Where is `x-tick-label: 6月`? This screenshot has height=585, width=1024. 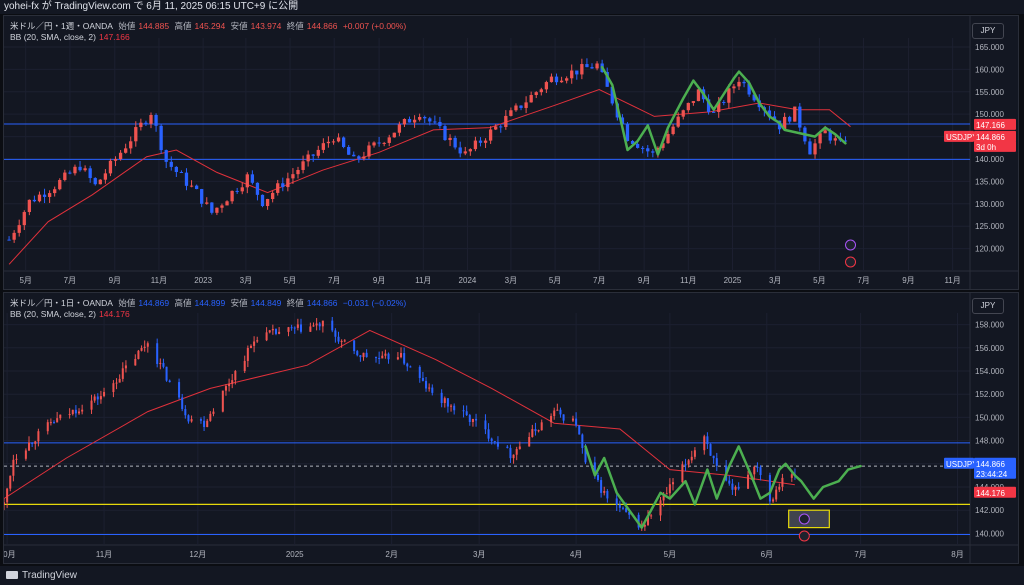 x-tick-label: 6月 is located at coordinates (767, 554).